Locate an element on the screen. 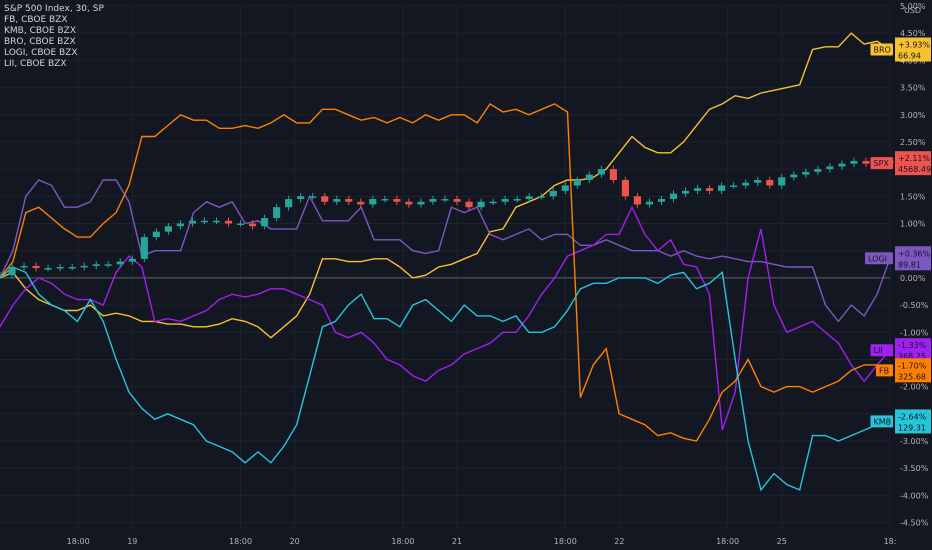 Image resolution: width=932 pixels, height=550 pixels. y-tick-label: 5.00% is located at coordinates (913, 6).